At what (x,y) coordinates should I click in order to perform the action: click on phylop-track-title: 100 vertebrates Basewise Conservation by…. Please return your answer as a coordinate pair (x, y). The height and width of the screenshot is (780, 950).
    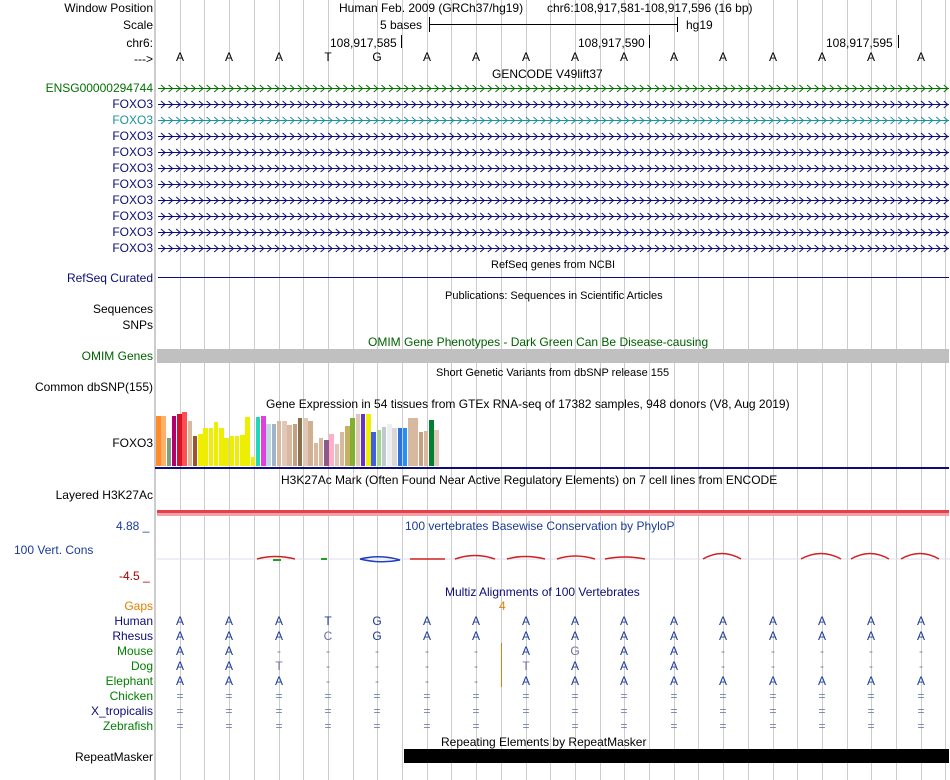
    Looking at the image, I should click on (540, 526).